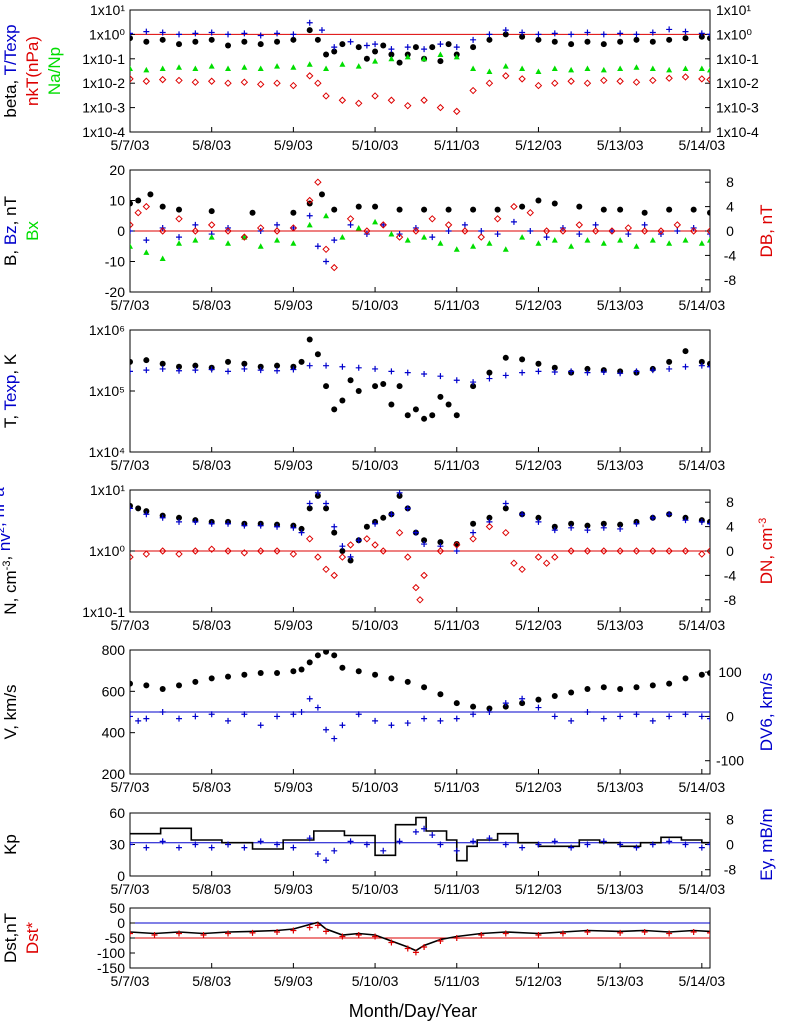 The height and width of the screenshot is (1024, 791). Describe the element at coordinates (111, 968) in the screenshot. I see `y-tick-label: -150` at that location.